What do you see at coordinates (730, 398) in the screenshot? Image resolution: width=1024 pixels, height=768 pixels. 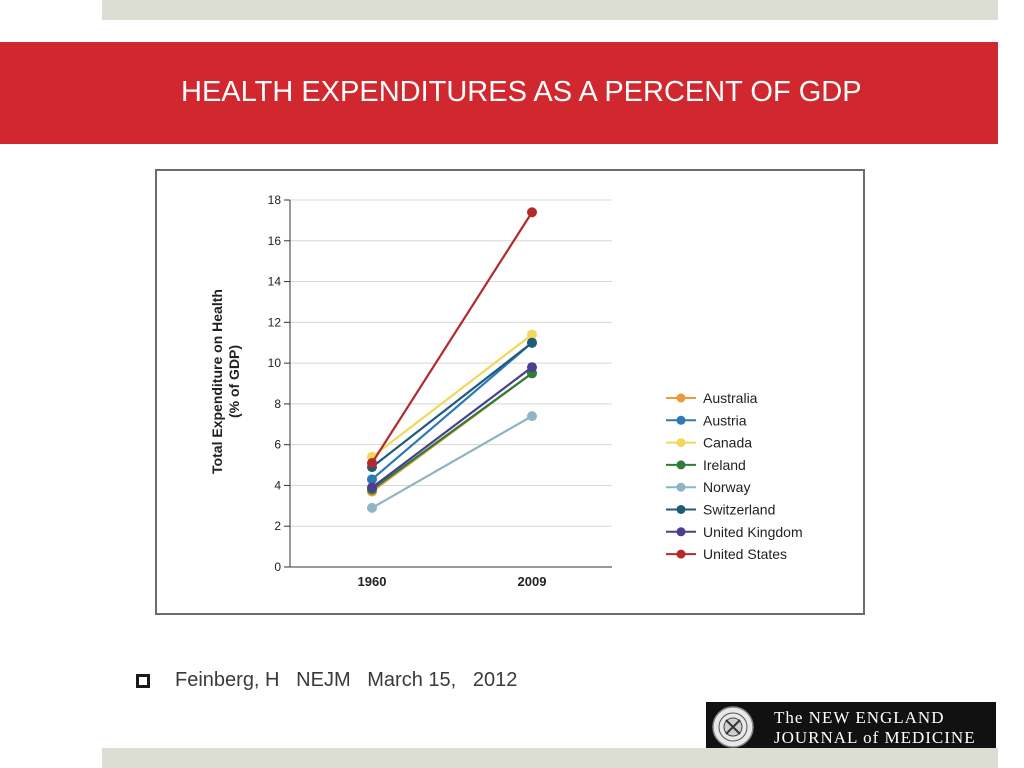 I see `legend-label: Australia` at bounding box center [730, 398].